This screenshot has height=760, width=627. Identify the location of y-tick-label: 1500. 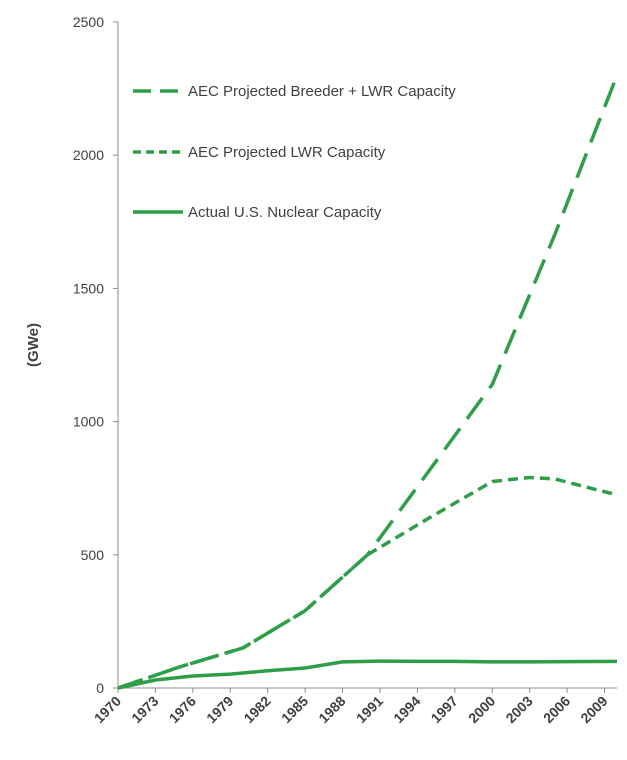
(88, 288).